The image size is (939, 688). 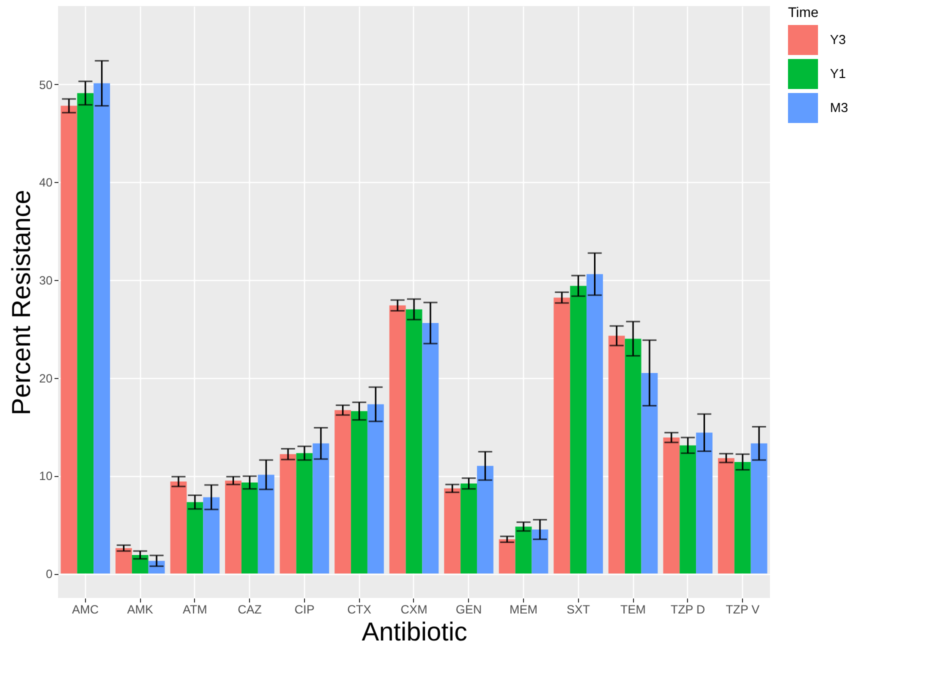 What do you see at coordinates (46, 378) in the screenshot?
I see `y-tick-label: 20` at bounding box center [46, 378].